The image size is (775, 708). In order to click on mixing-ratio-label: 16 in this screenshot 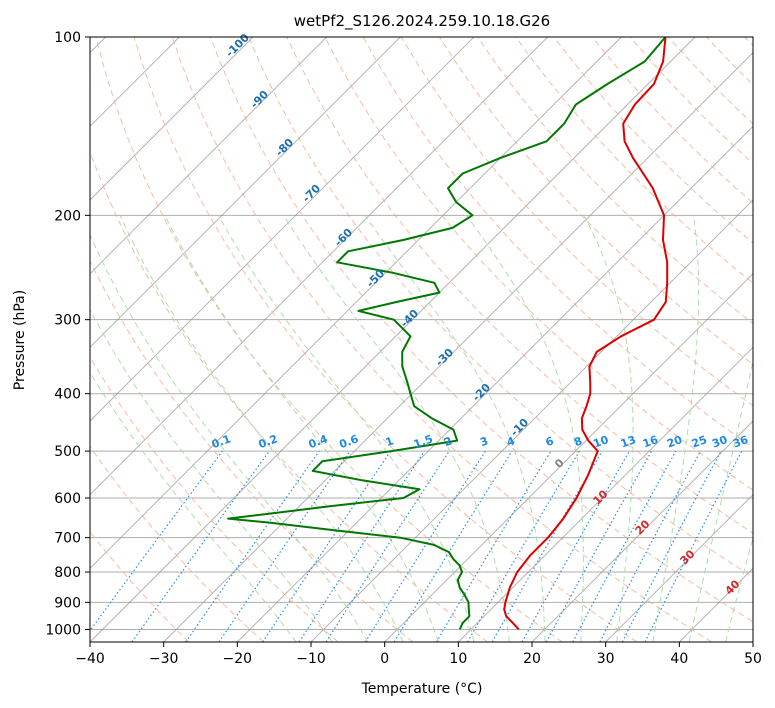, I will do `click(650, 442)`.